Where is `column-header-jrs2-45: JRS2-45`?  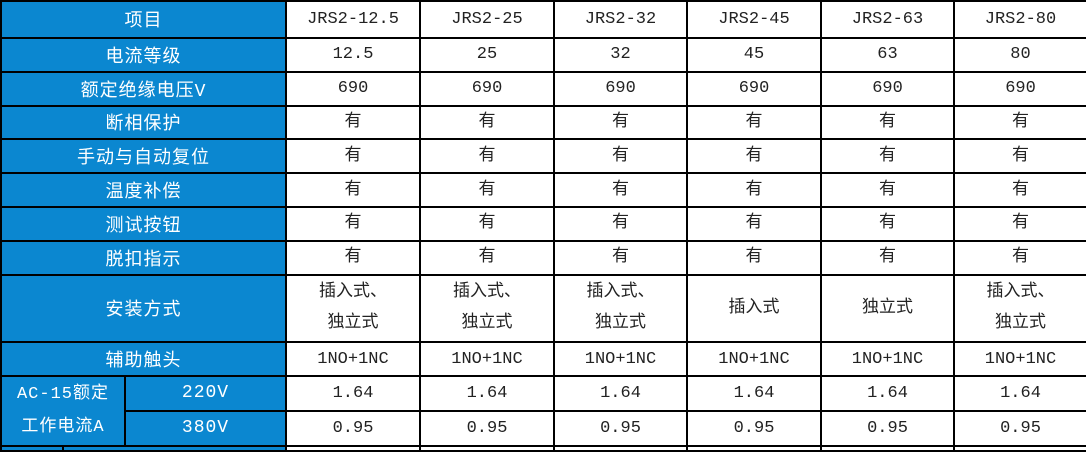
column-header-jrs2-45: JRS2-45 is located at coordinates (754, 19).